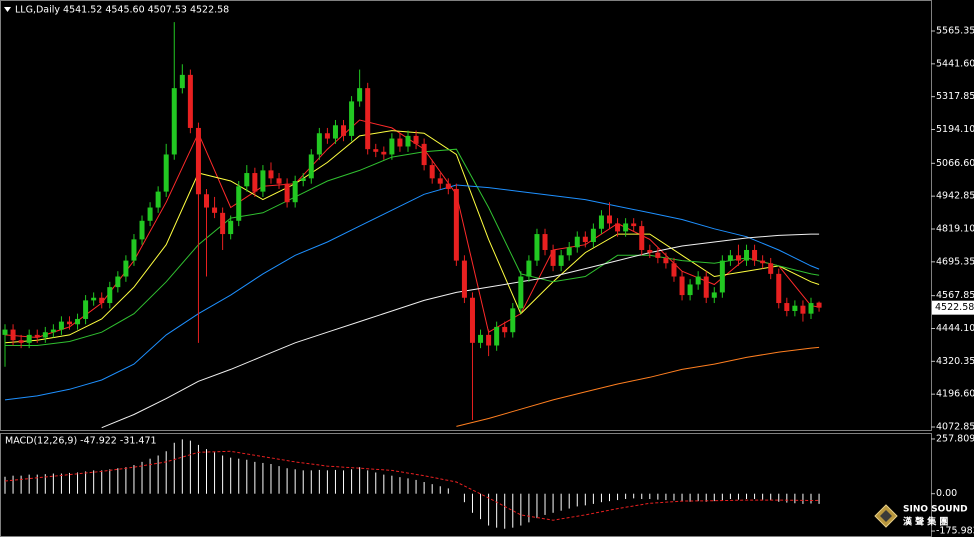 This screenshot has height=537, width=974. What do you see at coordinates (955, 295) in the screenshot?
I see `y-tick-label: 4567.85` at bounding box center [955, 295].